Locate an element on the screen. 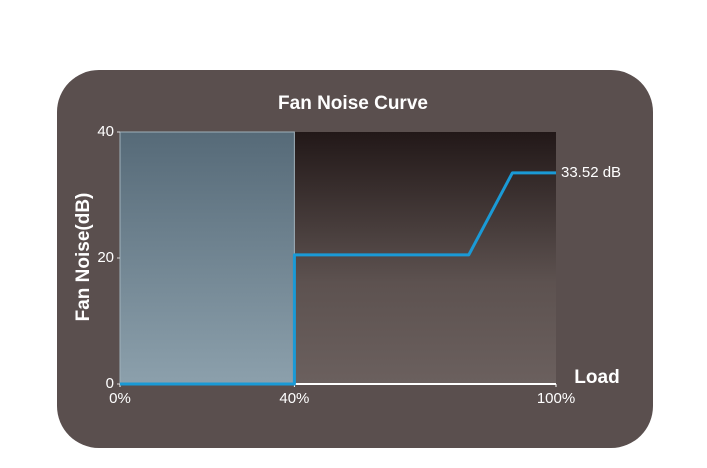 The image size is (707, 468). y-tick-label: 20 is located at coordinates (105, 257).